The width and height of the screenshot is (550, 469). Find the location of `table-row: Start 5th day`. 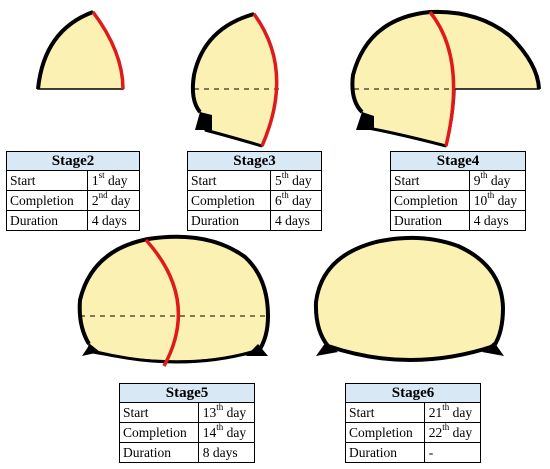

table-row: Start 5th day is located at coordinates (255, 180).